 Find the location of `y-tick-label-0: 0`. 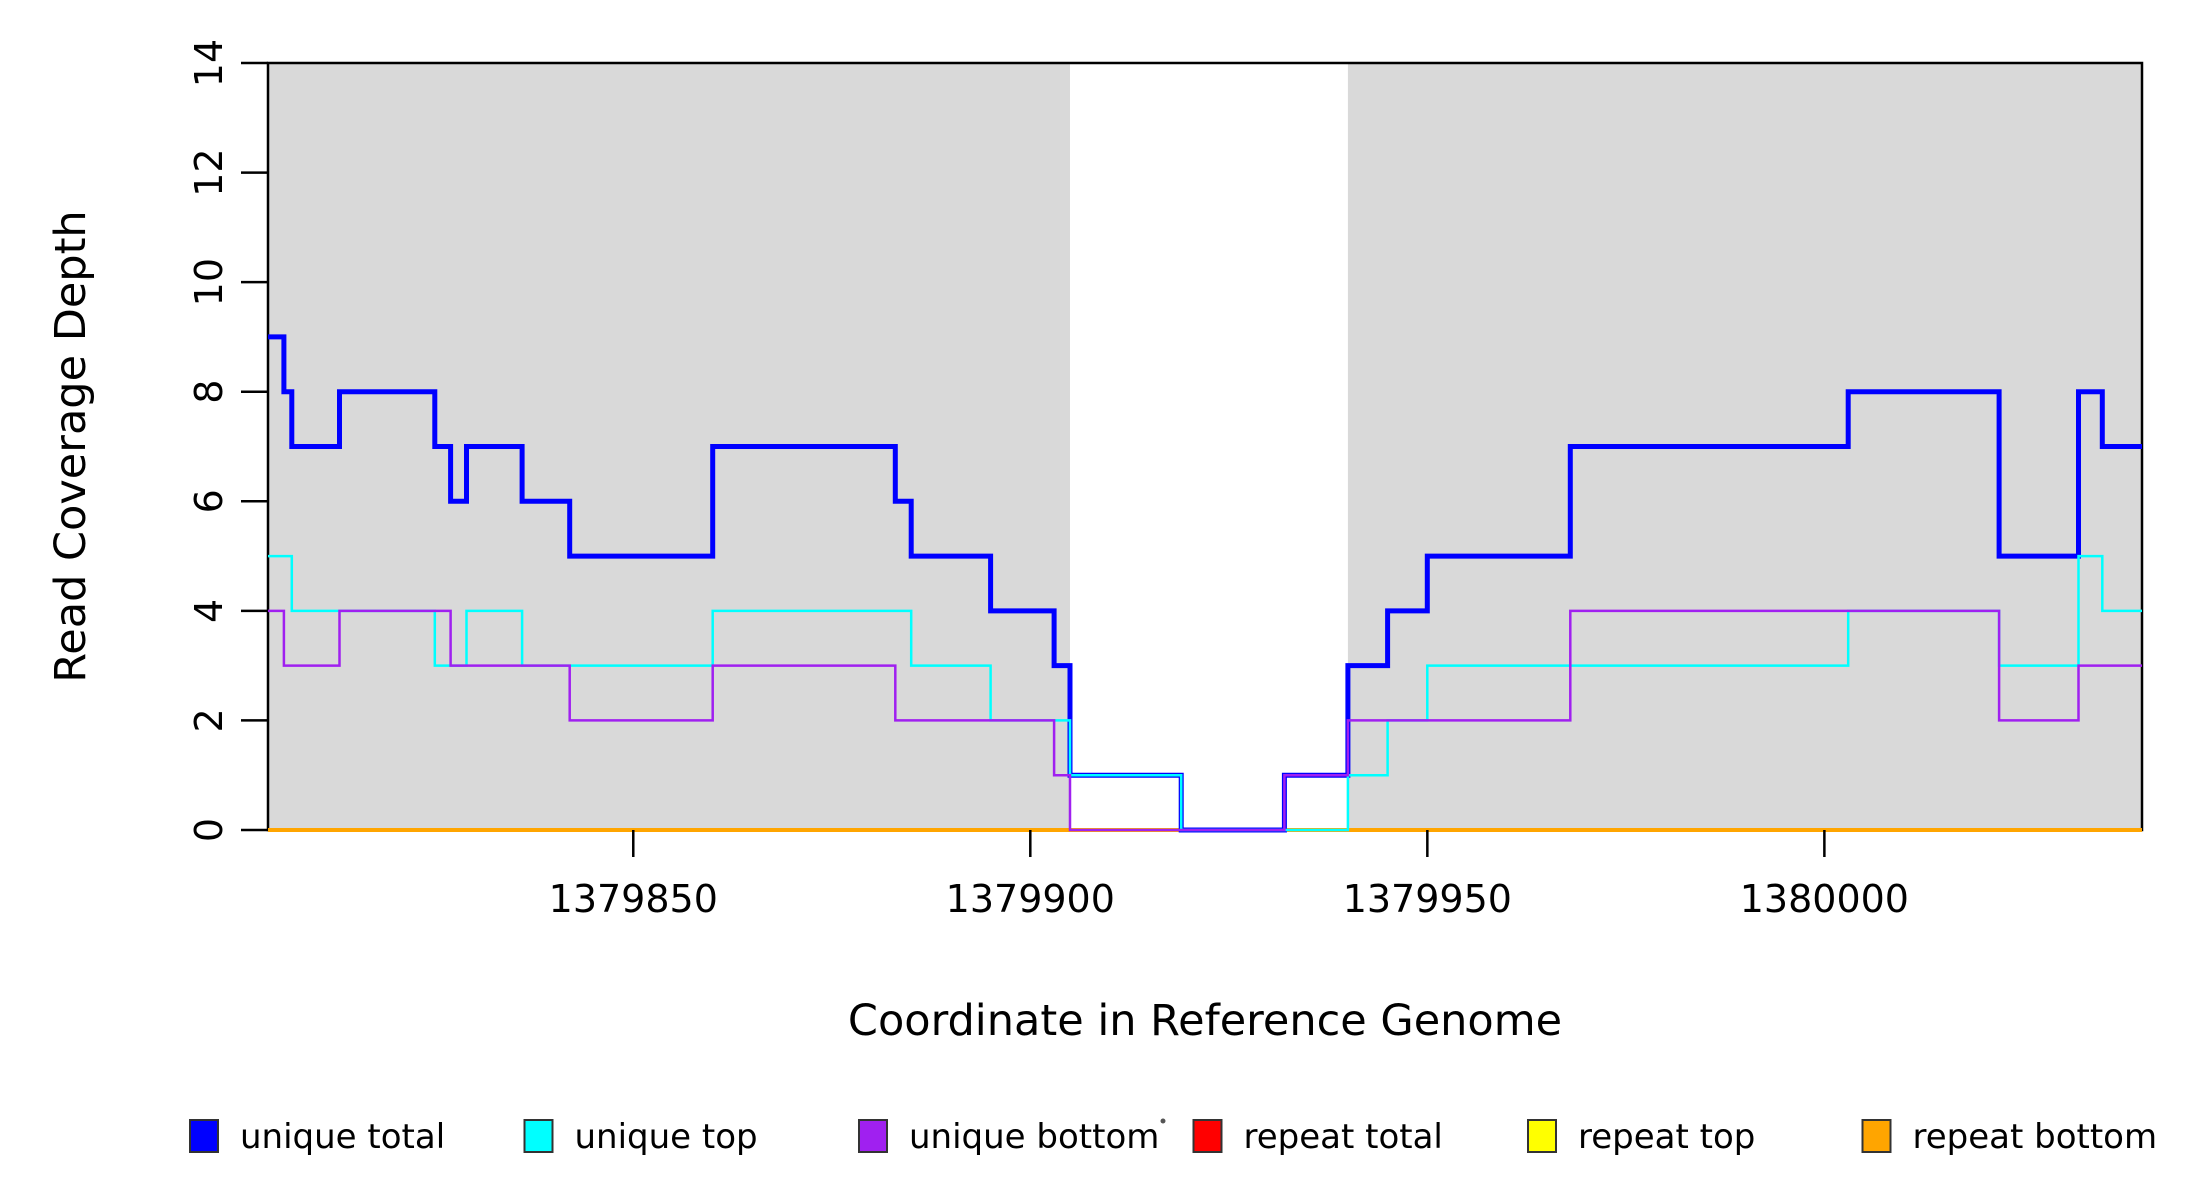

y-tick-label-0: 0 is located at coordinates (209, 830).